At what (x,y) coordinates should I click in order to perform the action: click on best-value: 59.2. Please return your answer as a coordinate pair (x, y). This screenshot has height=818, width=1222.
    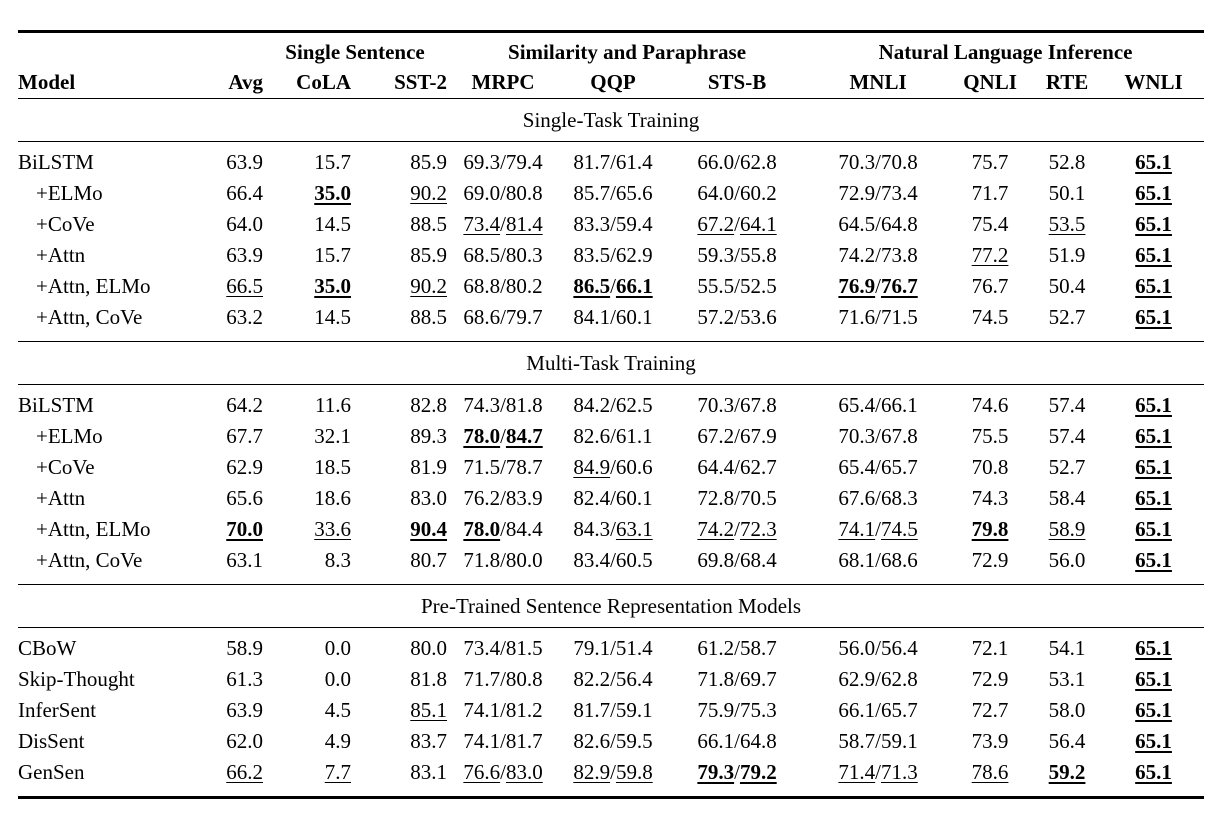
    Looking at the image, I should click on (1067, 772).